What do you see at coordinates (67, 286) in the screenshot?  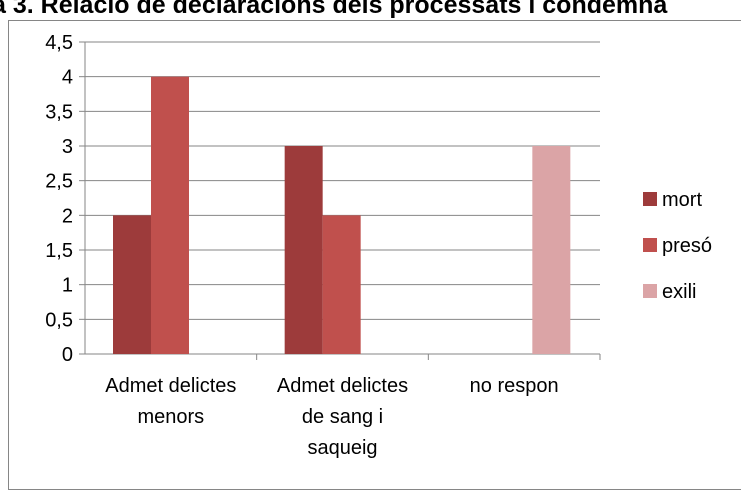 I see `y-tick-label: 1` at bounding box center [67, 286].